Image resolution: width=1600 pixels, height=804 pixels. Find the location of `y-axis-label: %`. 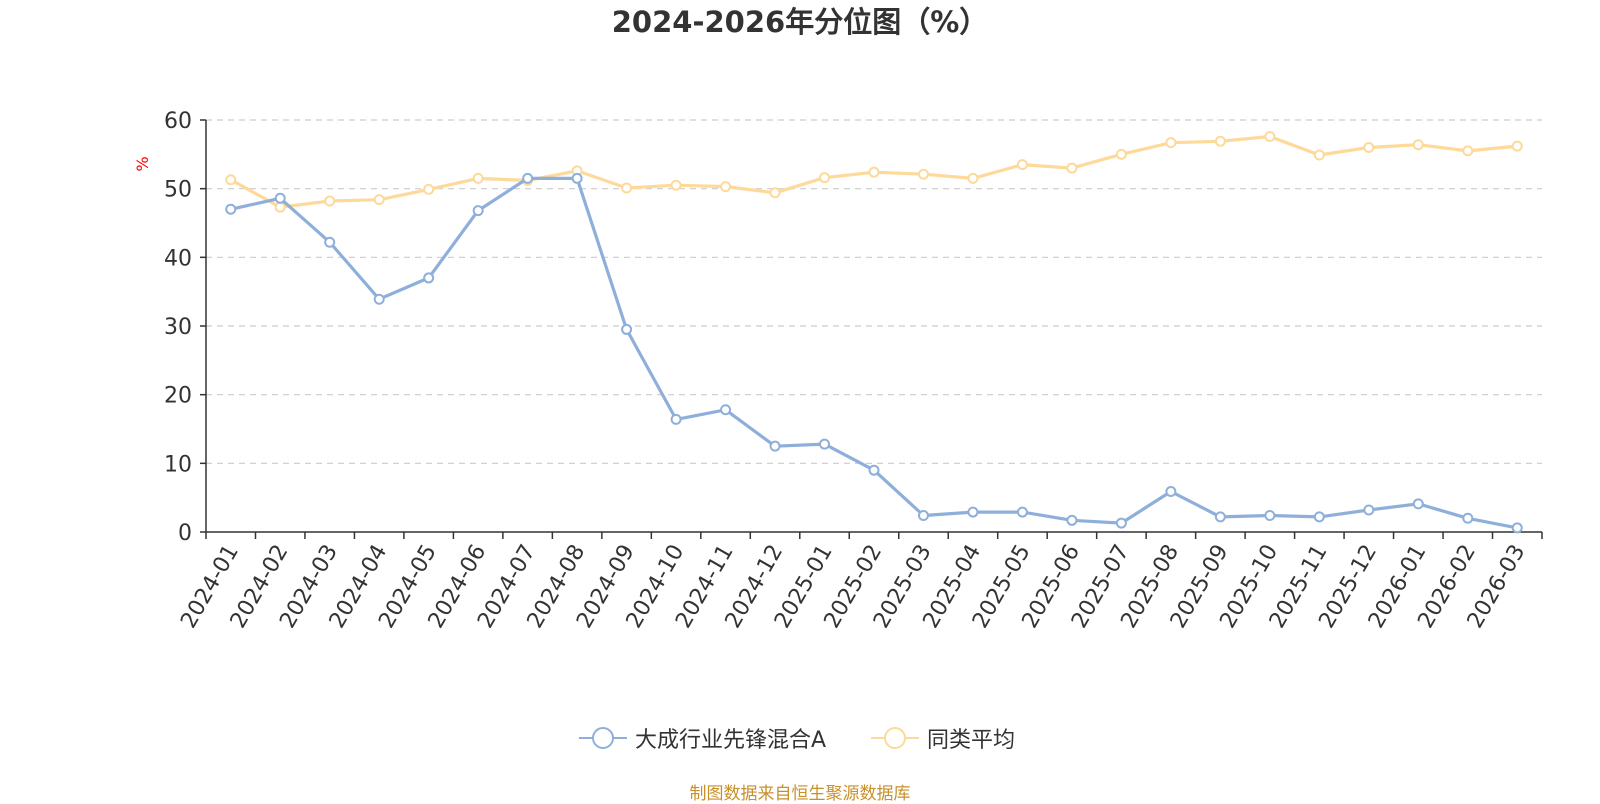

y-axis-label: % is located at coordinates (142, 163).